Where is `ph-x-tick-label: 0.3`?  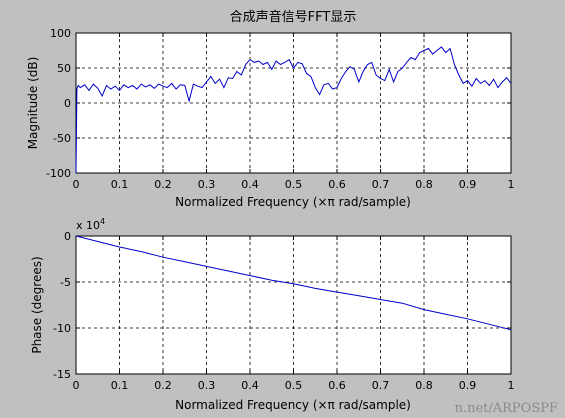
ph-x-tick-label: 0.3 is located at coordinates (207, 385).